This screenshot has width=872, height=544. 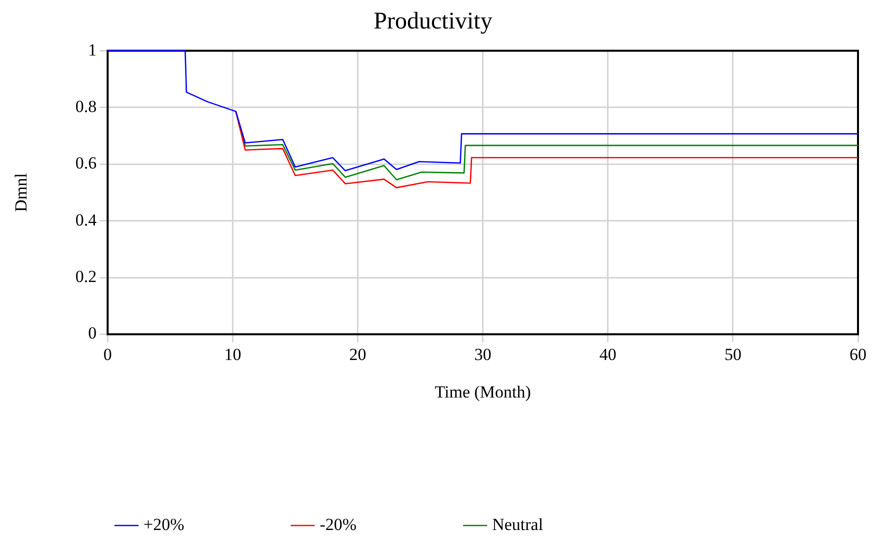 What do you see at coordinates (107, 354) in the screenshot?
I see `x-tick-label: 0` at bounding box center [107, 354].